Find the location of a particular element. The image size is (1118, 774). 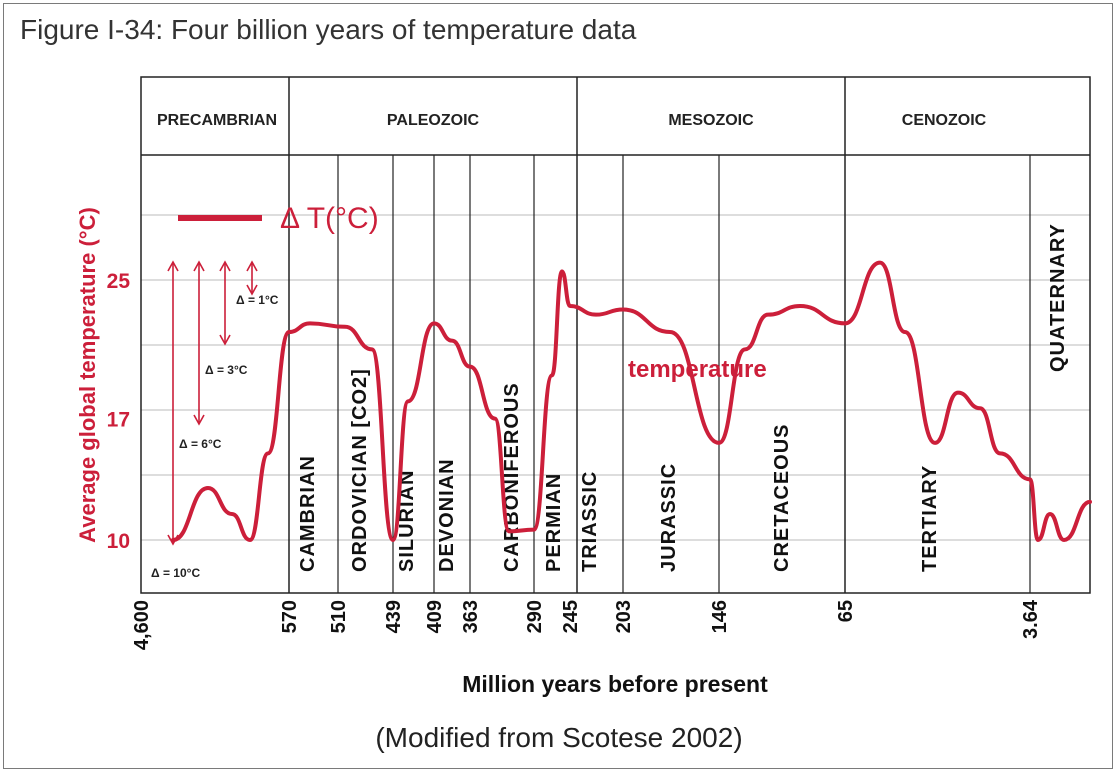

period-label: DEVONIAN is located at coordinates (447, 515).